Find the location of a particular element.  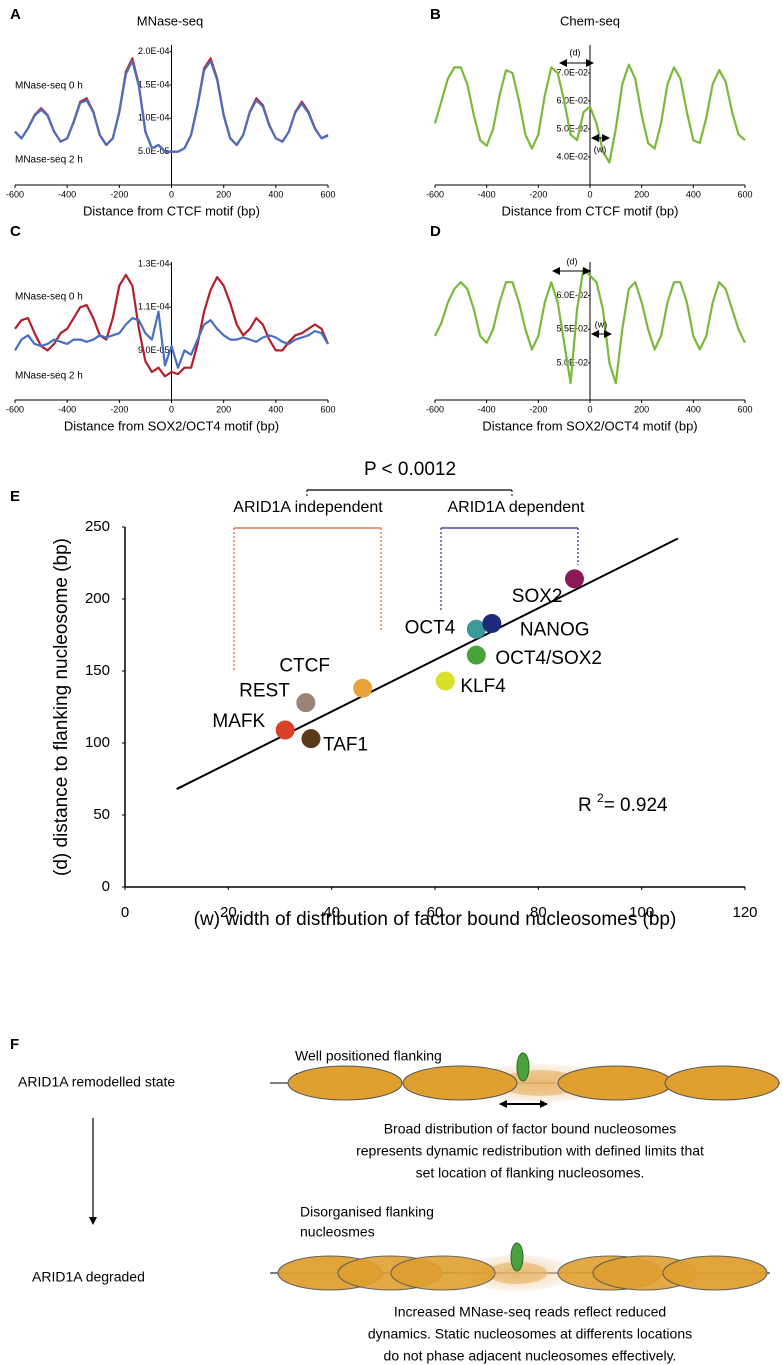

p-value: P < 0.0012 is located at coordinates (410, 469).